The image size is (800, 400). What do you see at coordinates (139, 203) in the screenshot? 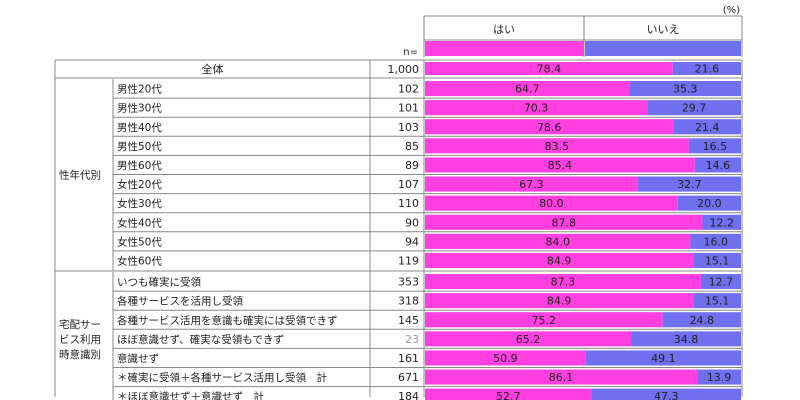
I see `row-label-g0-r6: 女性30代` at bounding box center [139, 203].